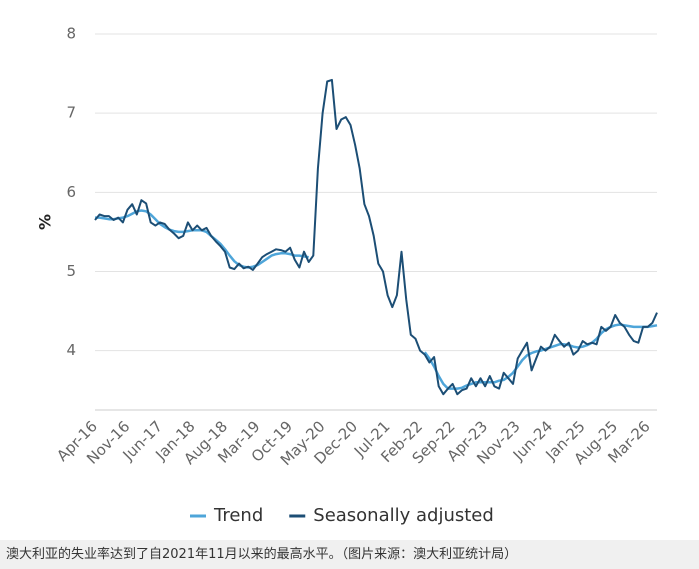 This screenshot has height=569, width=699. What do you see at coordinates (45, 222) in the screenshot?
I see `y-axis-label: %` at bounding box center [45, 222].